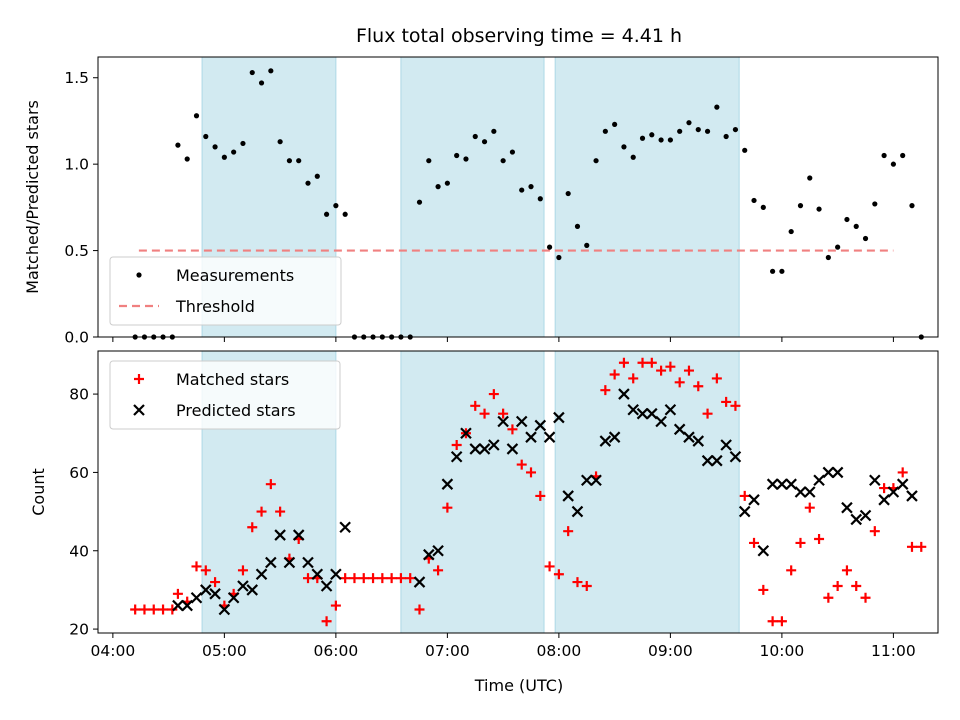  What do you see at coordinates (76, 251) in the screenshot?
I see `y-tick-label: 0.5` at bounding box center [76, 251].